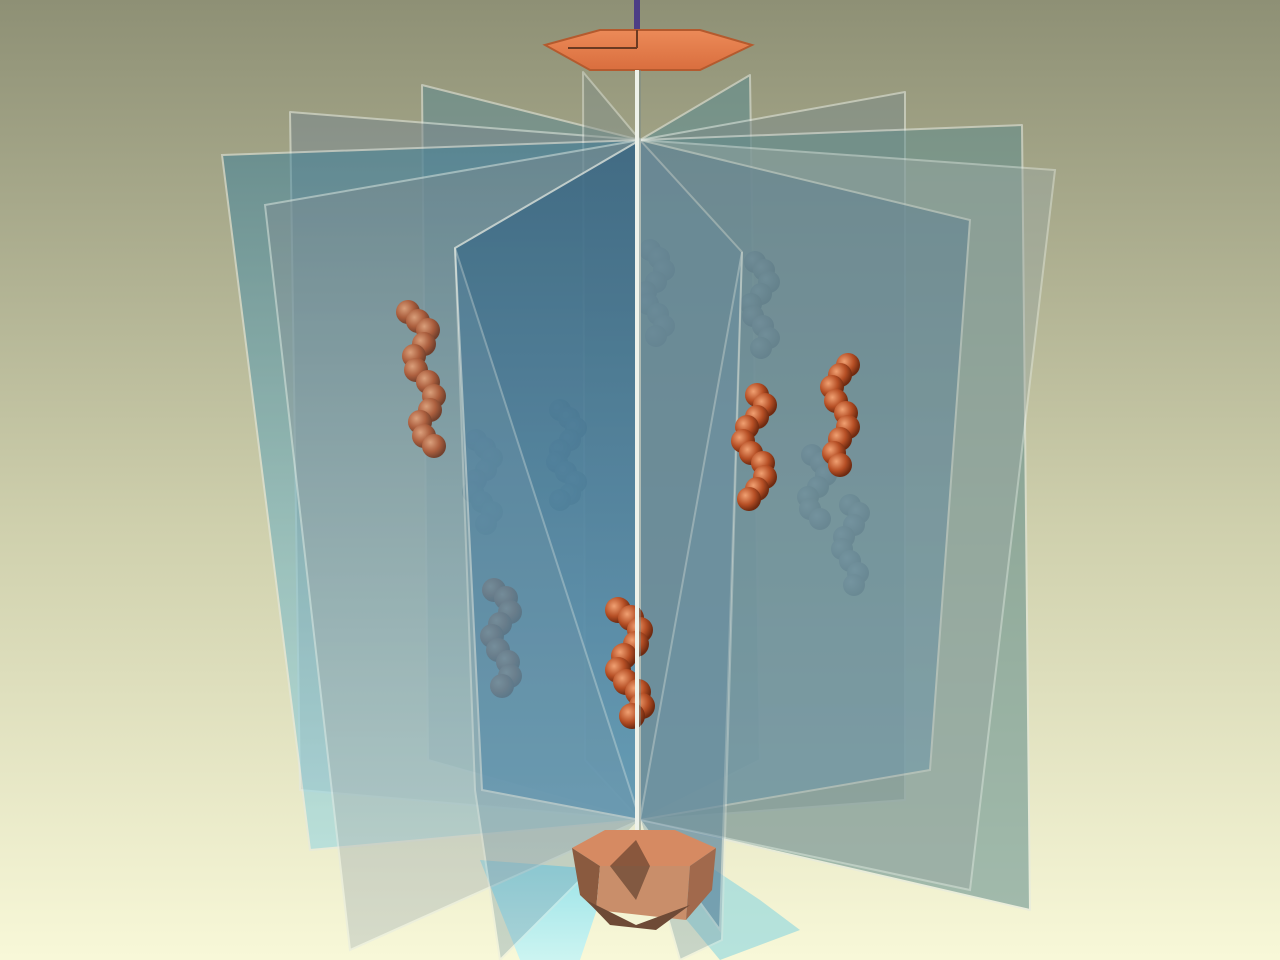 The width and height of the screenshot is (1280, 960). Describe the element at coordinates (648, 50) in the screenshot. I see `top-hexagon` at that location.